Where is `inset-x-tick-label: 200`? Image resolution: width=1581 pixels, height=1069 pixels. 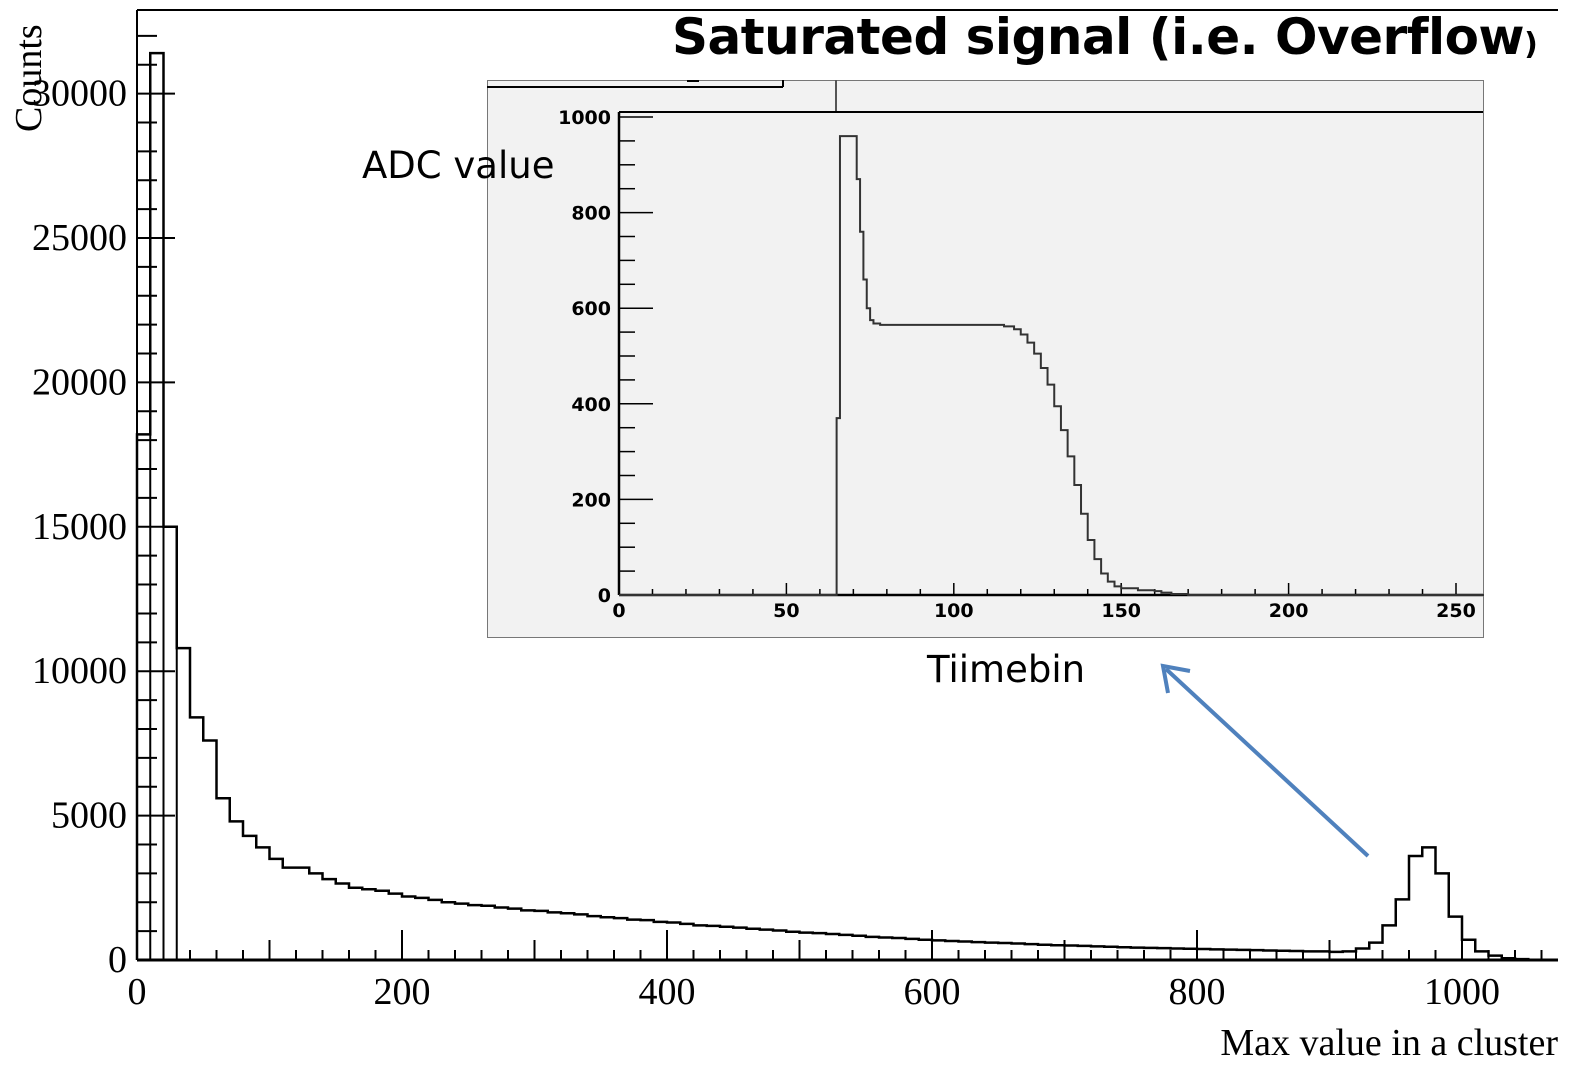
inset-x-tick-label: 200 is located at coordinates (1289, 611).